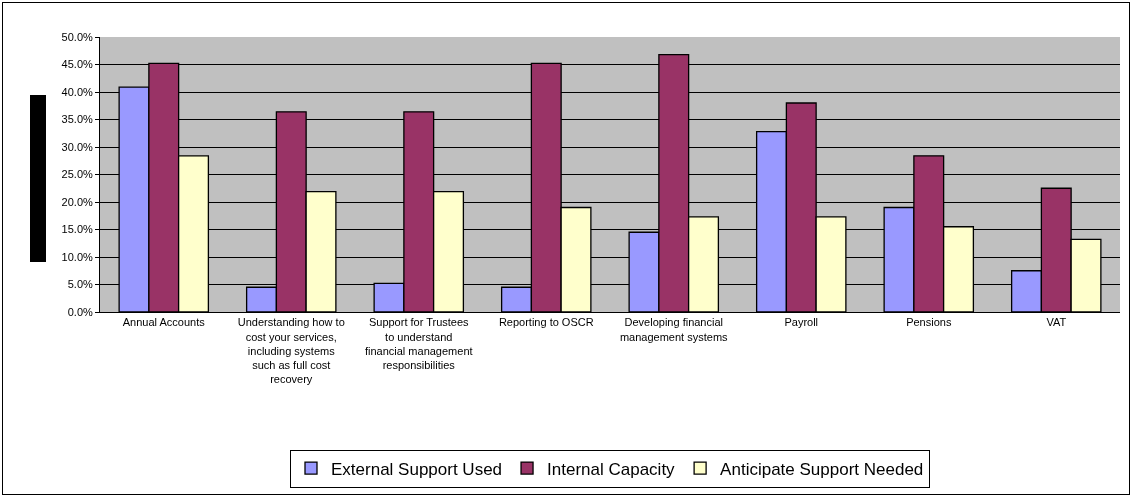 The width and height of the screenshot is (1134, 499). What do you see at coordinates (77, 36) in the screenshot?
I see `y-tick-label: 50.0%` at bounding box center [77, 36].